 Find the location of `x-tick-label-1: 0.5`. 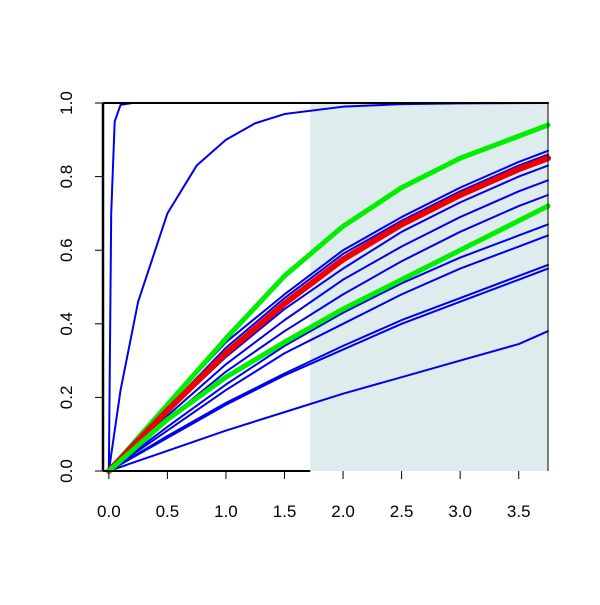

x-tick-label-1: 0.5 is located at coordinates (168, 511).